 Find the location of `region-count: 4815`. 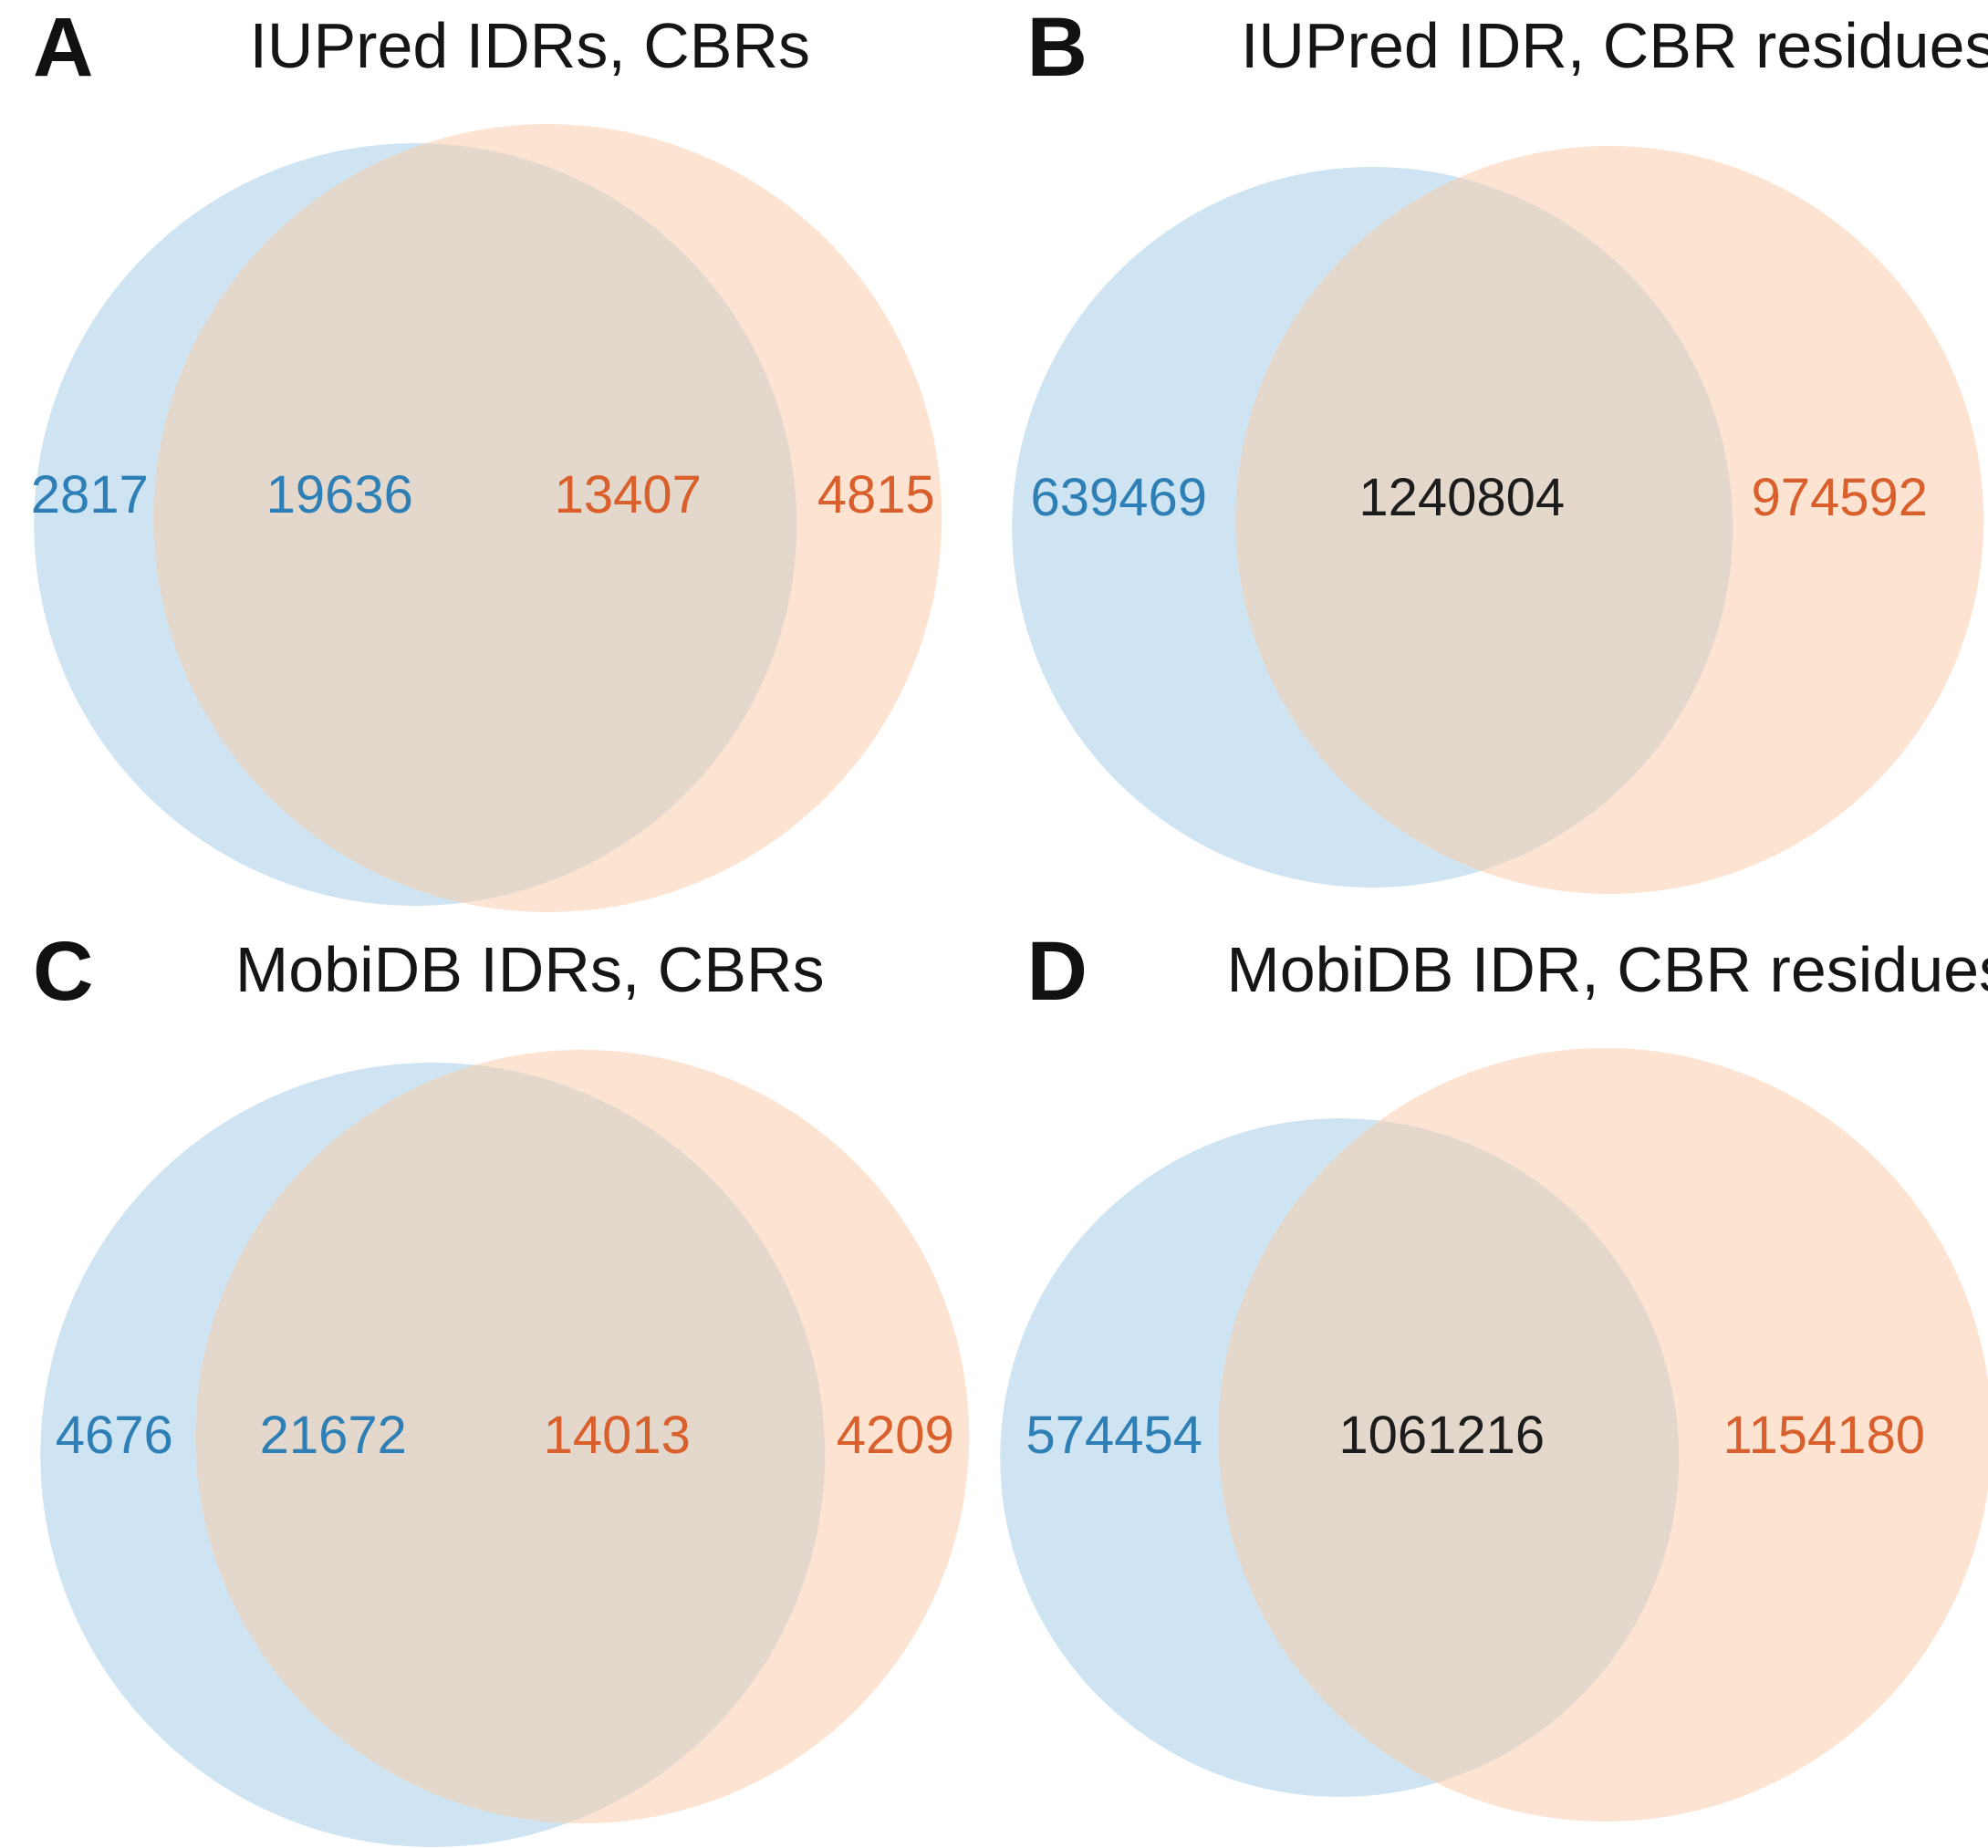

region-count: 4815 is located at coordinates (876, 495).